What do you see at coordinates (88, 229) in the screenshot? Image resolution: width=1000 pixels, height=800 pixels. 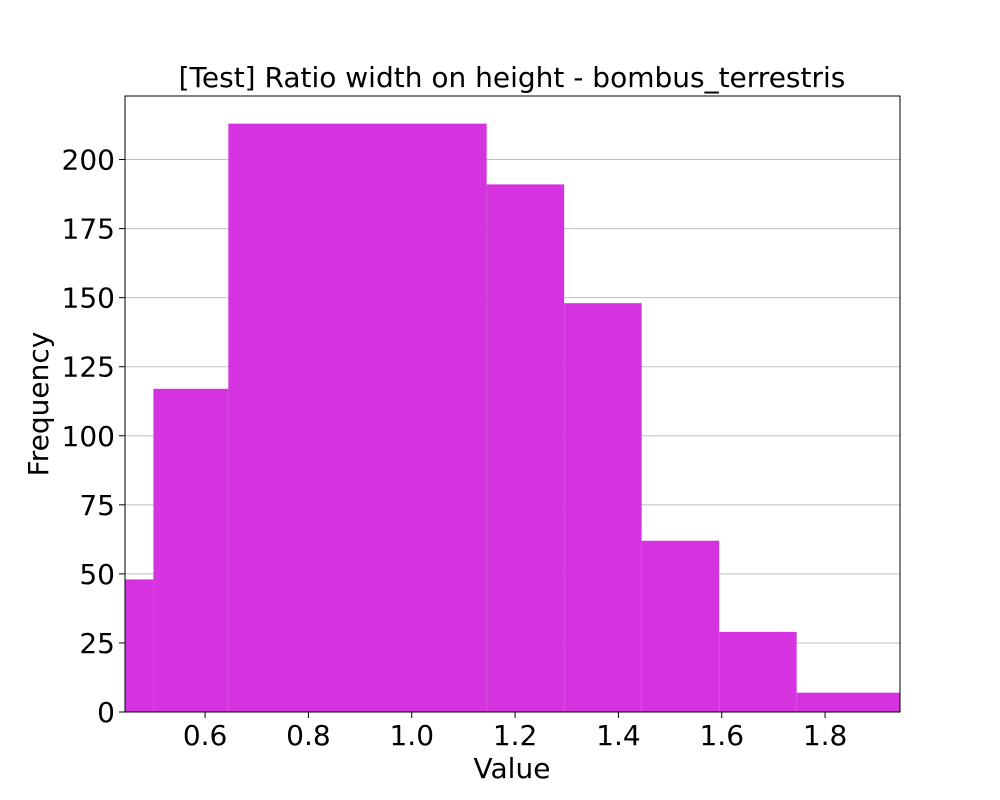 I see `y-tick-label-7: 175` at bounding box center [88, 229].